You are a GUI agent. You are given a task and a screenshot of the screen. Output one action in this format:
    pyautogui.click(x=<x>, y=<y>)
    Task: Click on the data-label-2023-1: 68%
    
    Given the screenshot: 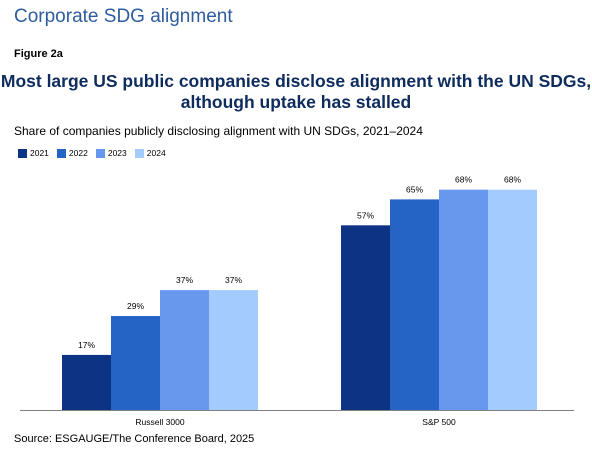 What is the action you would take?
    pyautogui.click(x=463, y=180)
    